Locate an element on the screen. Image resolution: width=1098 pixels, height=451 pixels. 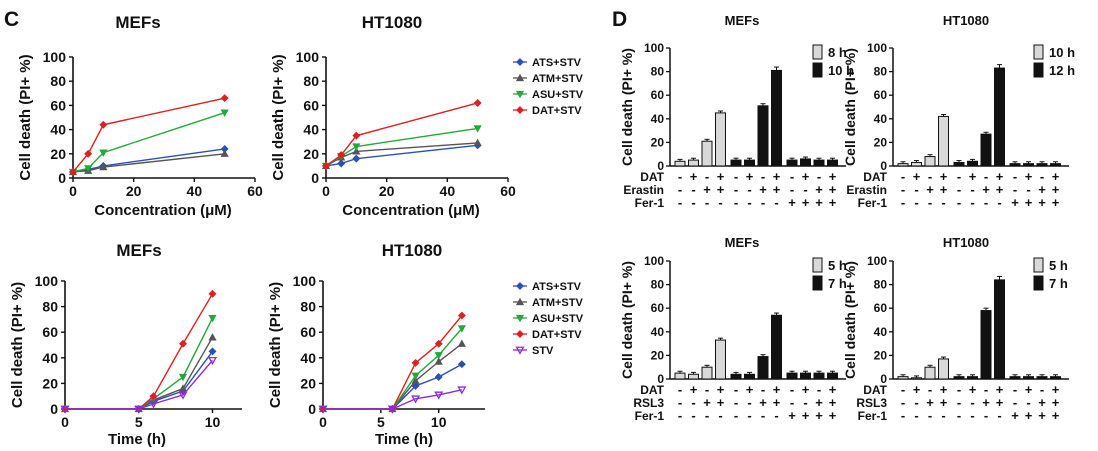
treatment-label: DAT is located at coordinates (875, 177).